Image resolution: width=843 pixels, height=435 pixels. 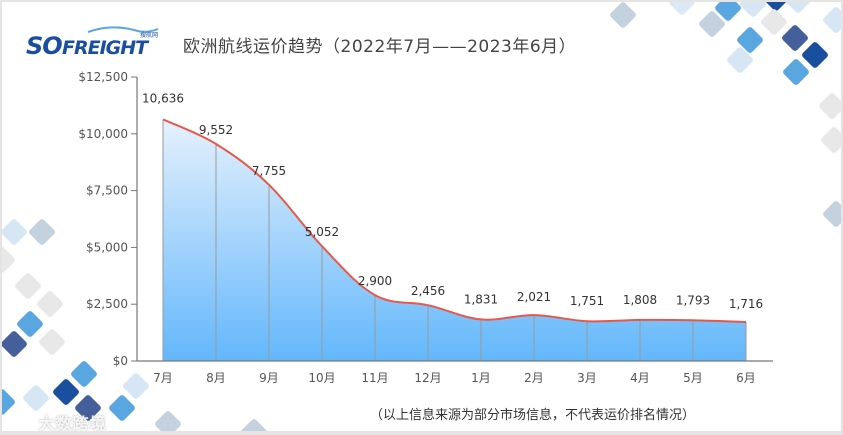 What do you see at coordinates (454, 378) in the screenshot?
I see `x-axis-ticks: 7月 8月 9月 10月 11月 12月 1月 2月 3月 4月 5月 6月` at bounding box center [454, 378].